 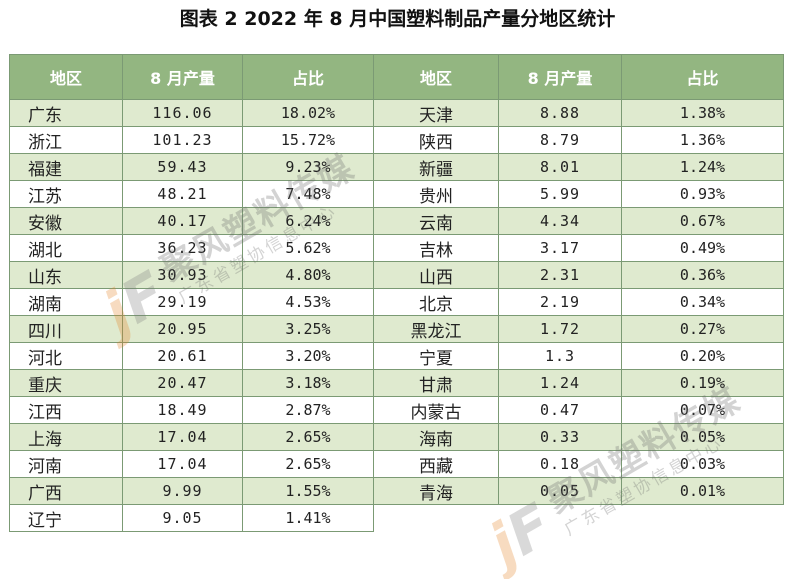 What do you see at coordinates (182, 140) in the screenshot?
I see `output-cell: 101.23` at bounding box center [182, 140].